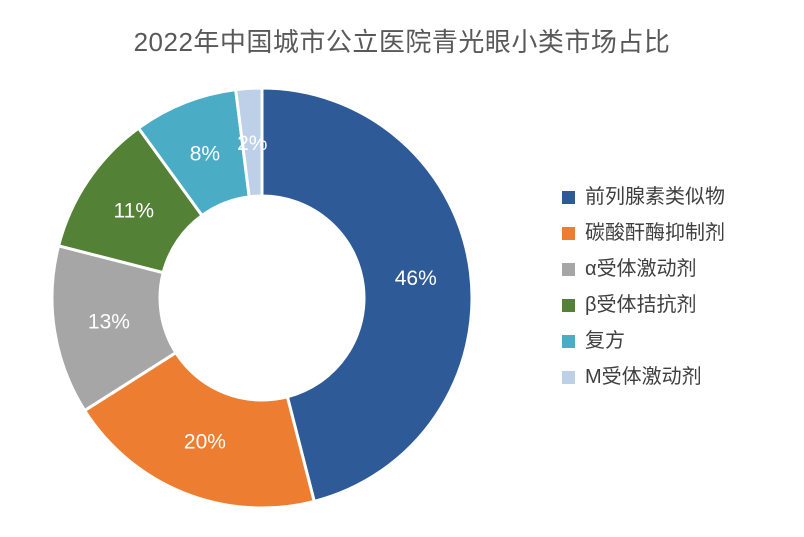 This screenshot has height=537, width=804. I want to click on legend-label-2: α受体激动剂, so click(641, 269).